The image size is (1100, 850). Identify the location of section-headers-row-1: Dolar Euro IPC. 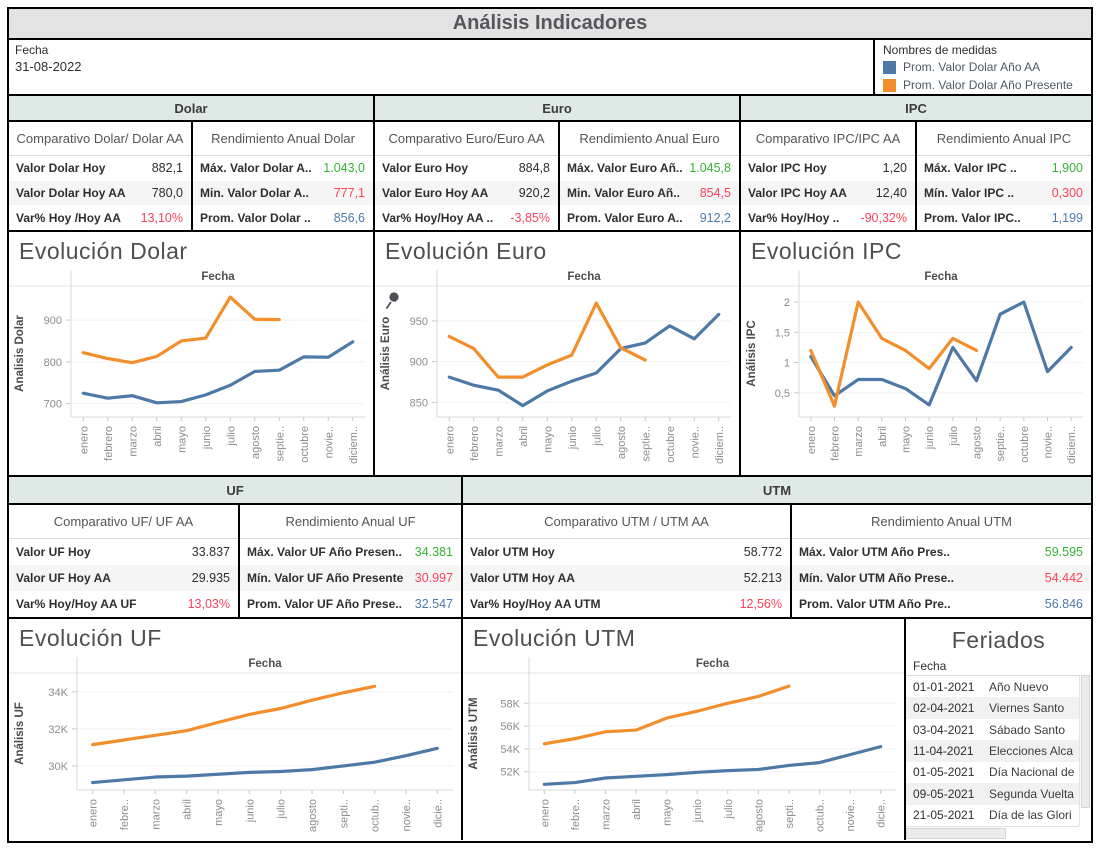
(550, 109).